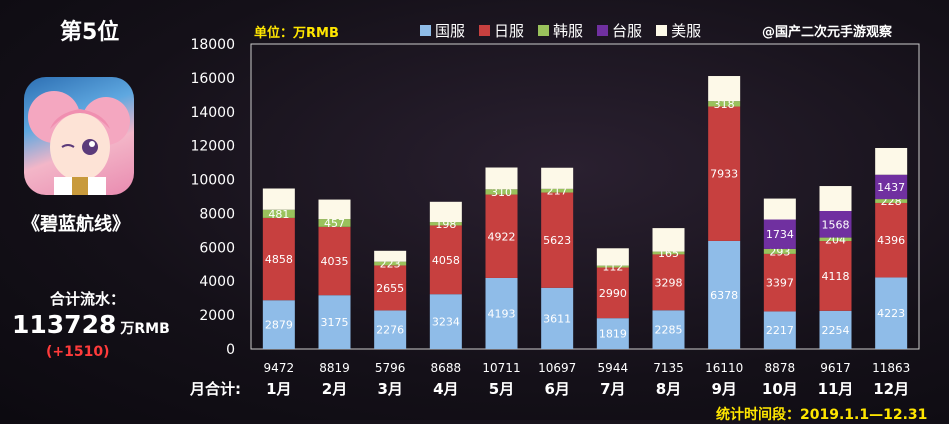 Image resolution: width=949 pixels, height=424 pixels. What do you see at coordinates (90, 32) in the screenshot?
I see `rank-label: 第5位` at bounding box center [90, 32].